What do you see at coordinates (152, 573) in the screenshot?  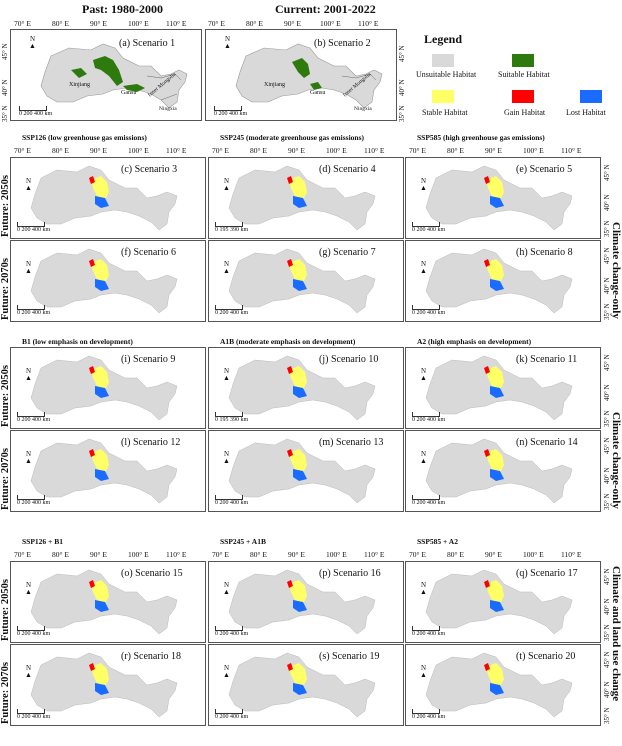 I see `scenario-label: (o) Scenario 15` at bounding box center [152, 573].